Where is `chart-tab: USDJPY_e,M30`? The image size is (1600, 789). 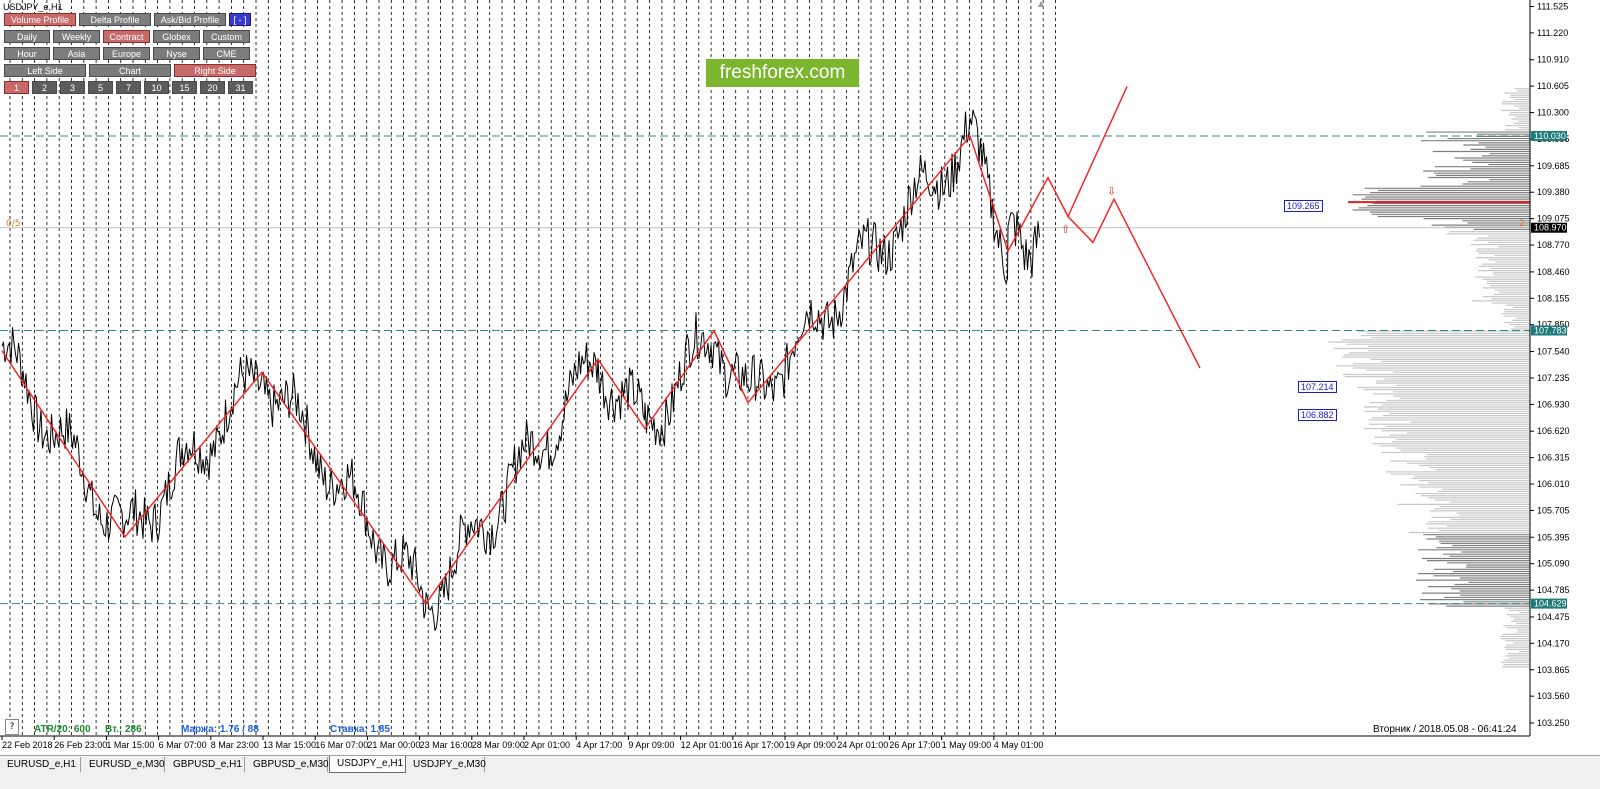 chart-tab: USDJPY_e,M30 is located at coordinates (446, 764).